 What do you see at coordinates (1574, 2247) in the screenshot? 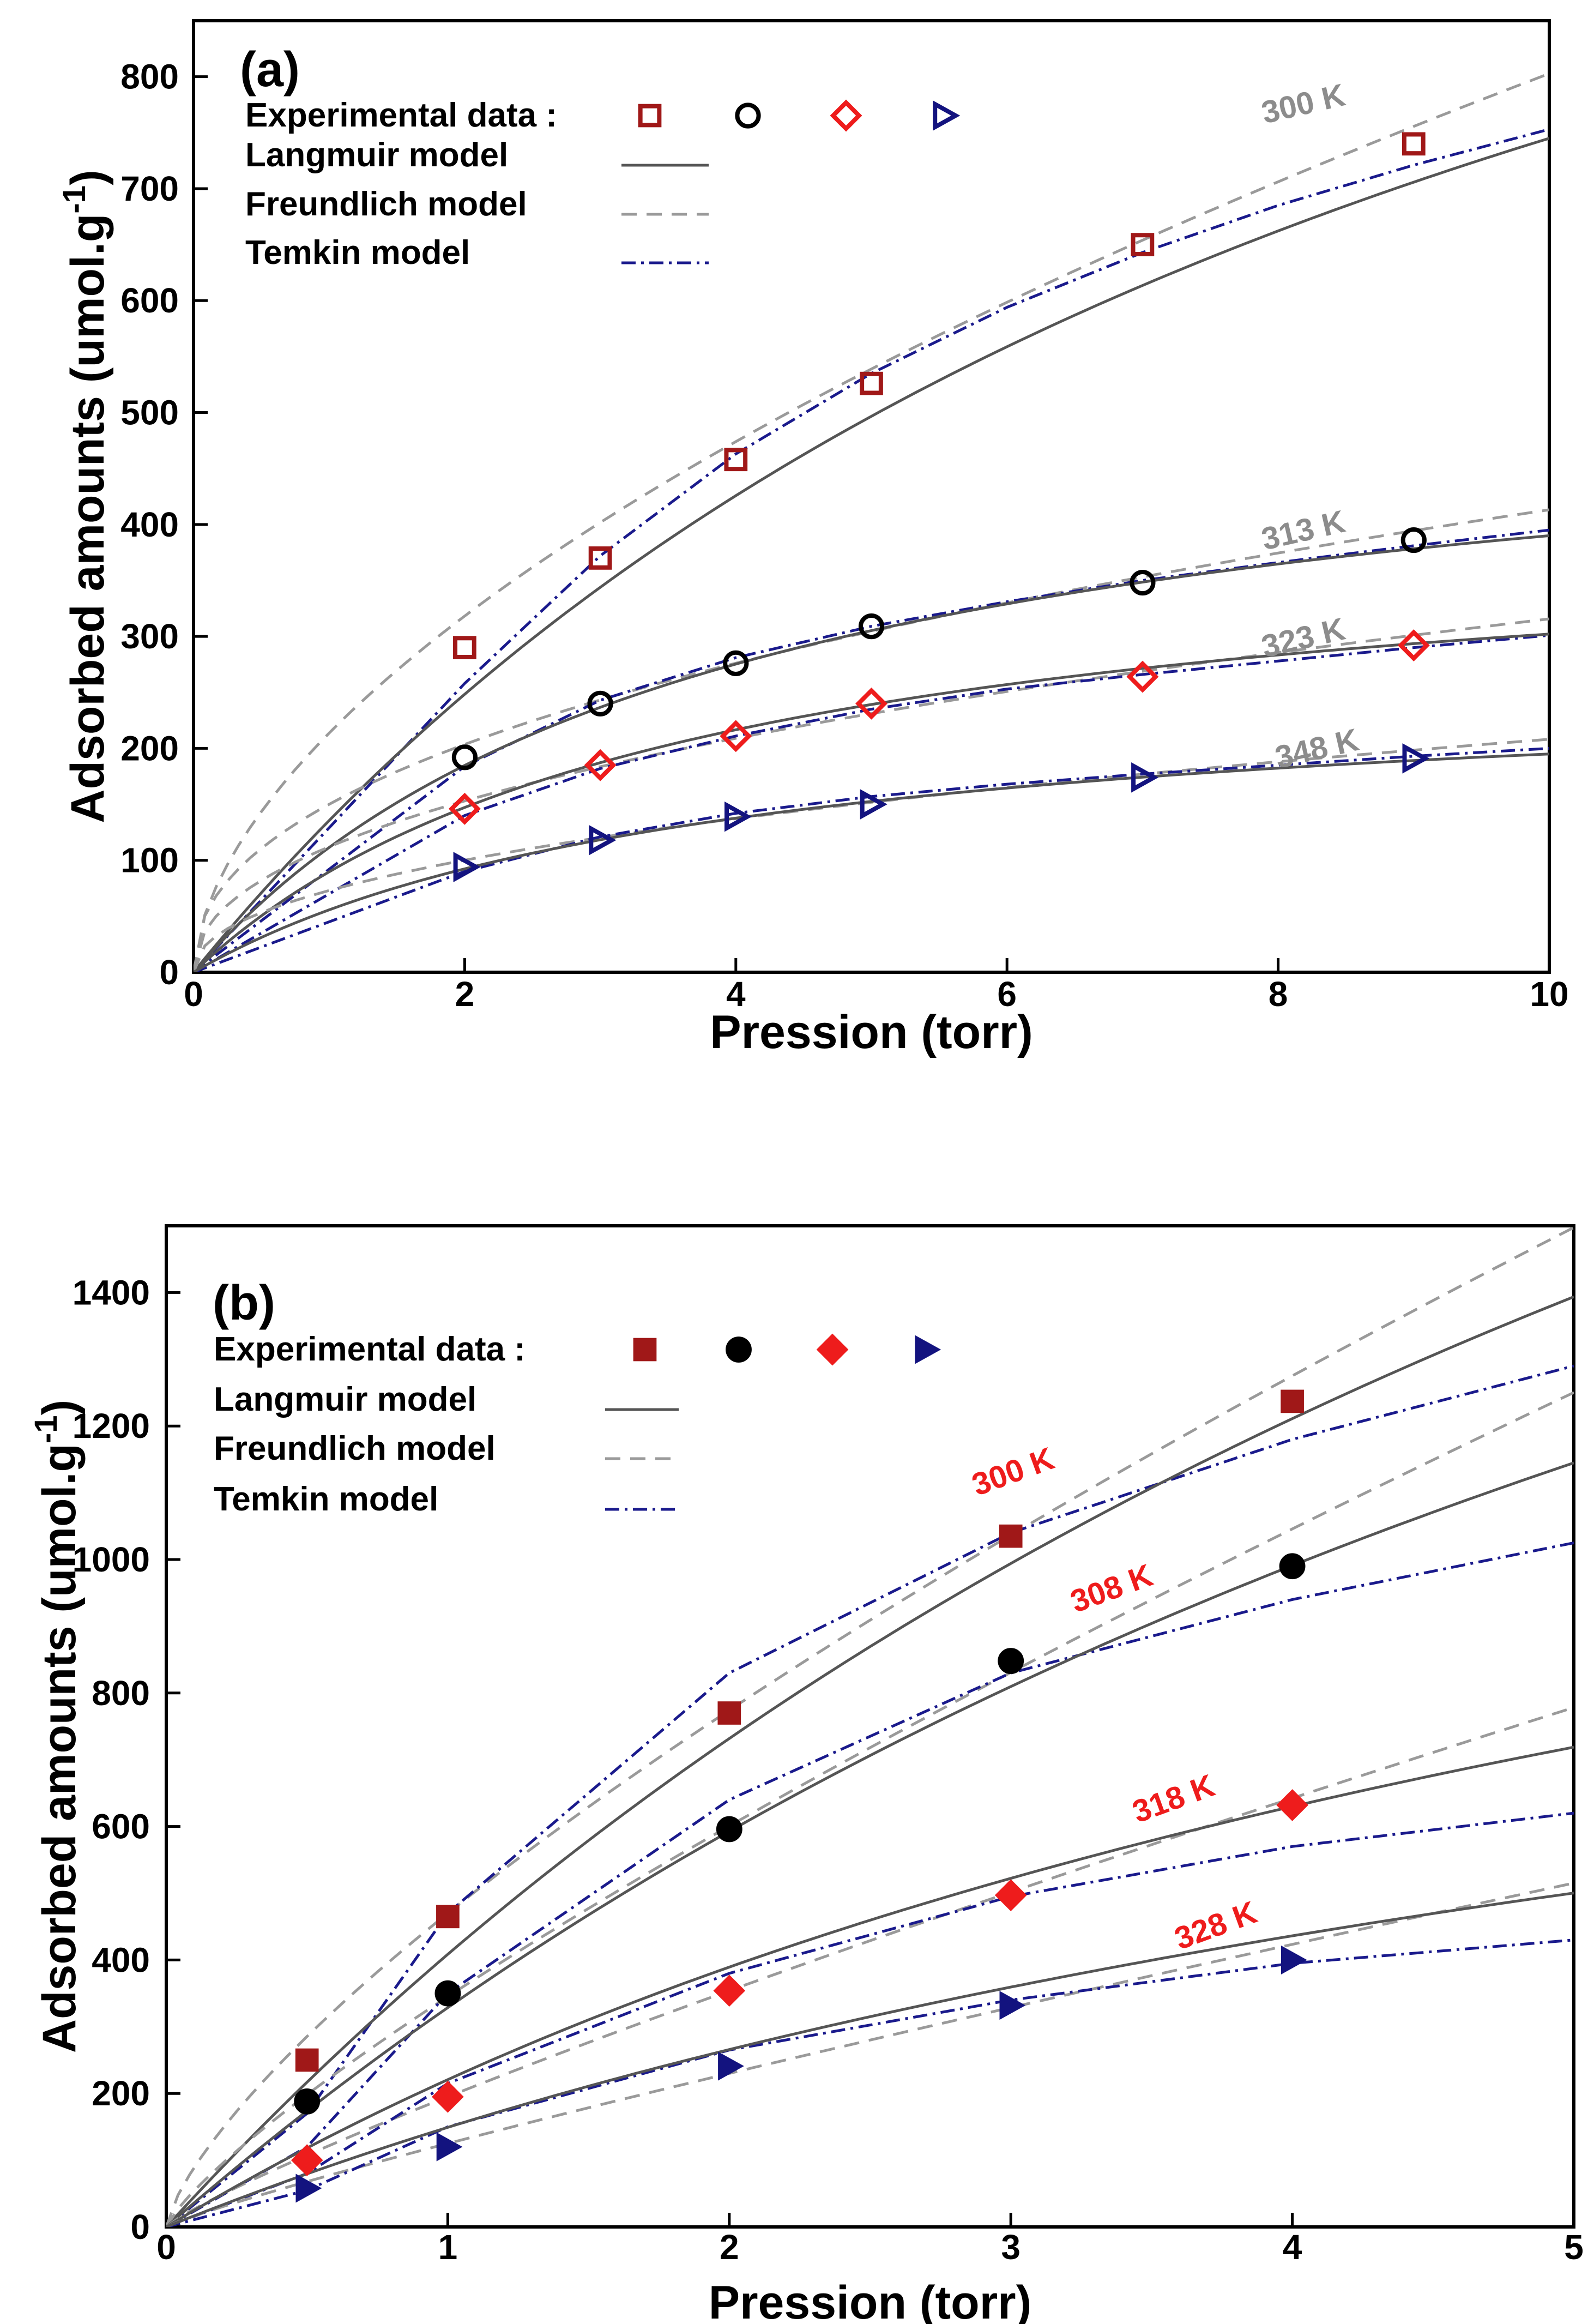
I see `x-tick-label: 5` at bounding box center [1574, 2247].